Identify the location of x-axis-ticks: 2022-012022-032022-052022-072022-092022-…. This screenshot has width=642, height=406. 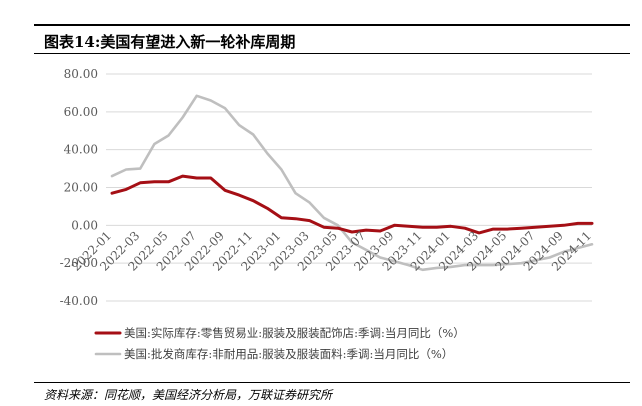
(331, 251).